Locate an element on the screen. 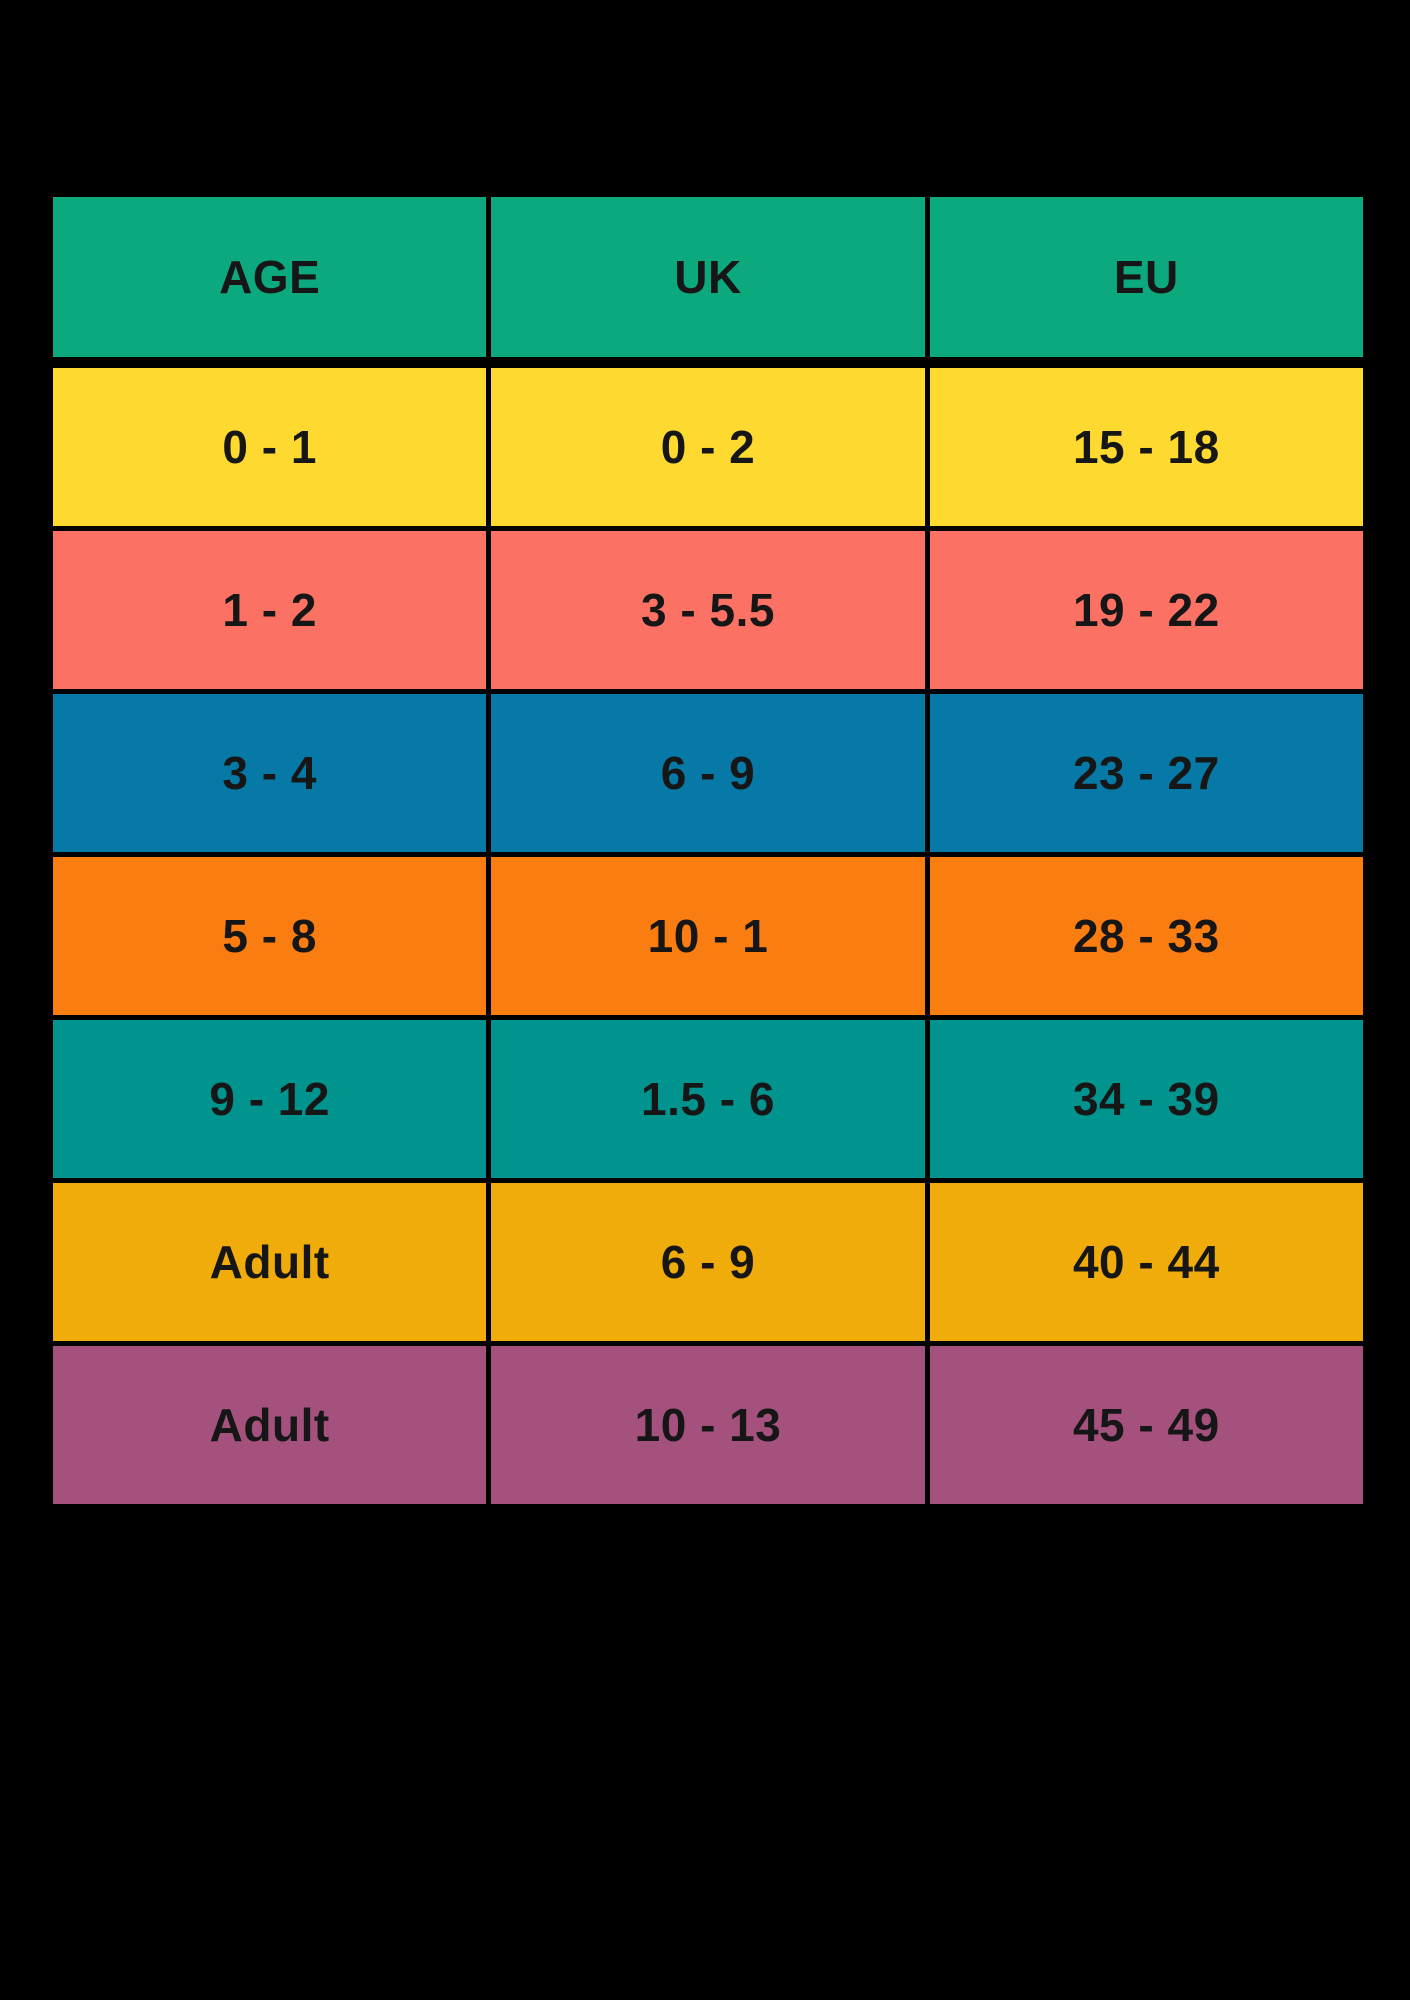  table-row: 9 - 12 1.5 - 6 34 - 39 is located at coordinates (708, 1099).